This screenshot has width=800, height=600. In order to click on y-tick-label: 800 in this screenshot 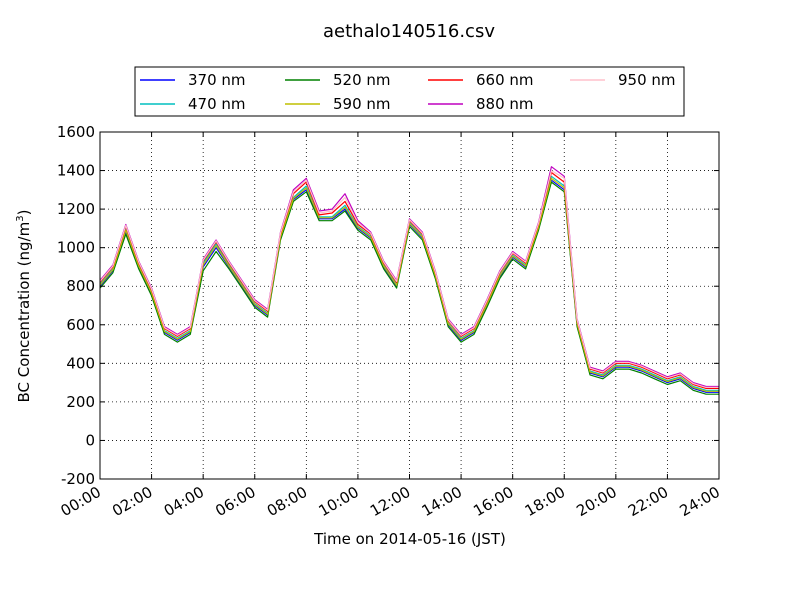, I will do `click(80, 286)`.